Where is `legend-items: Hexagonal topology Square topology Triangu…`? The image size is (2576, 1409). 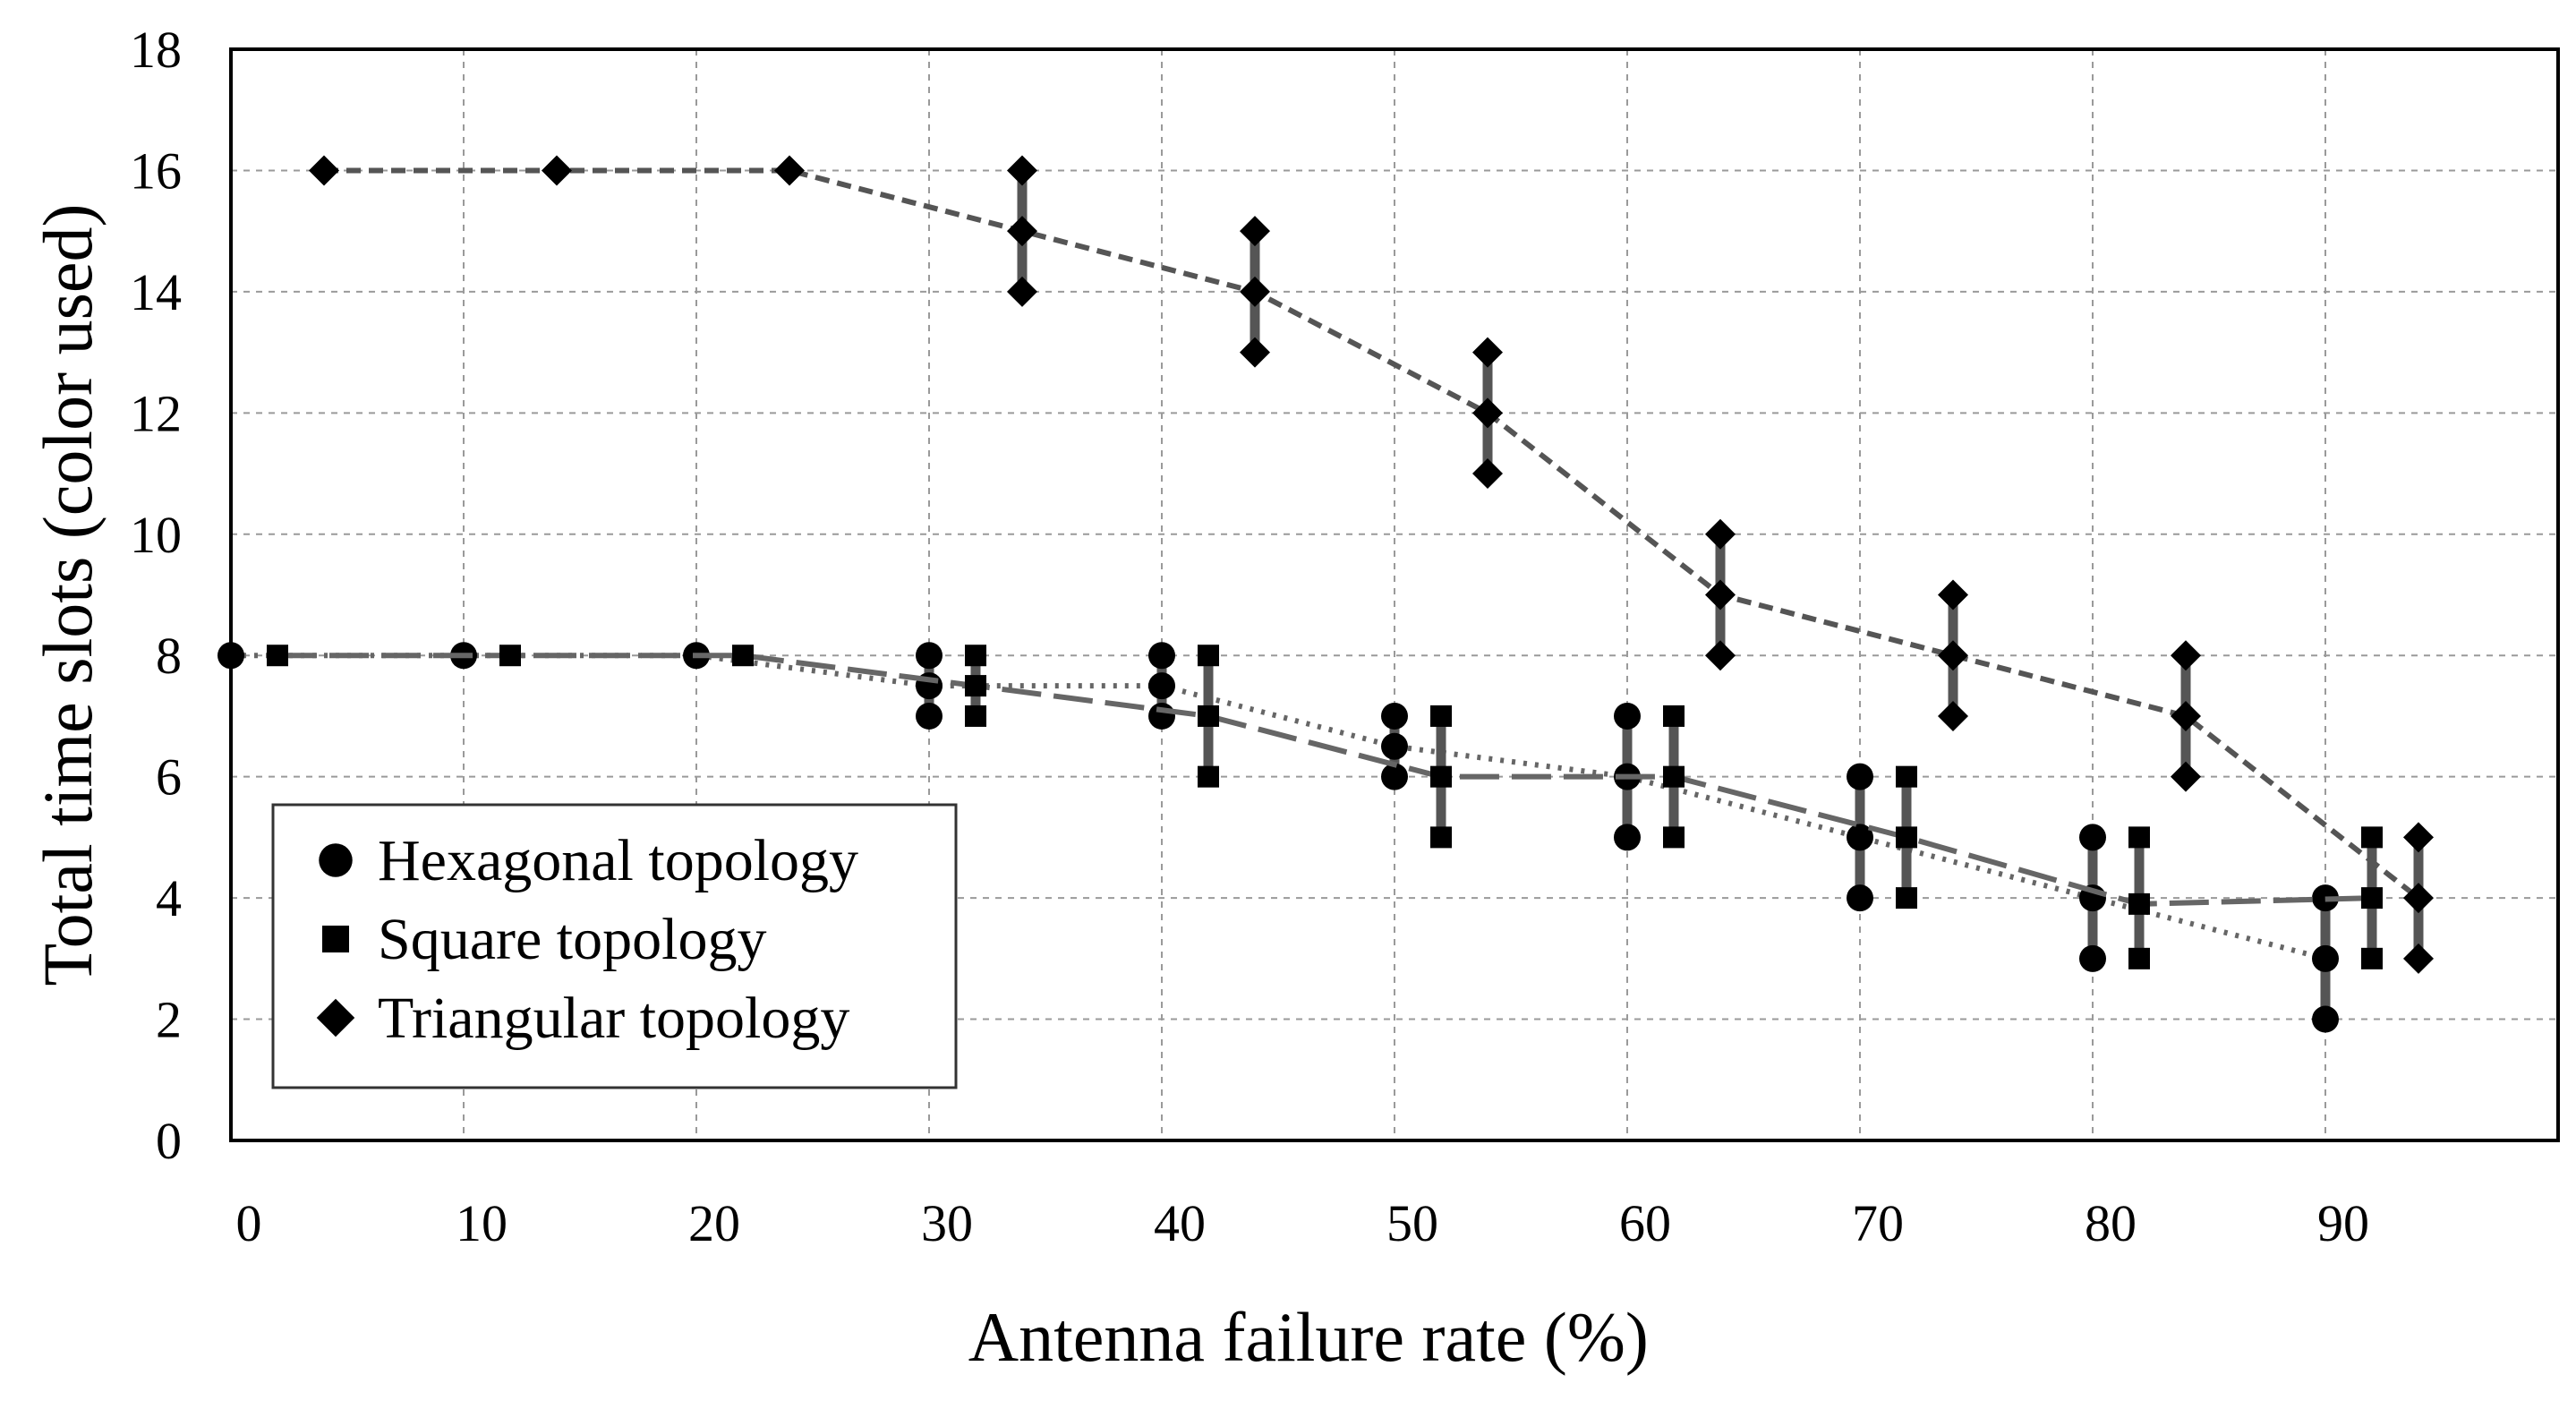
legend-items: Hexagonal topology Square topology Triangu… is located at coordinates (587, 940).